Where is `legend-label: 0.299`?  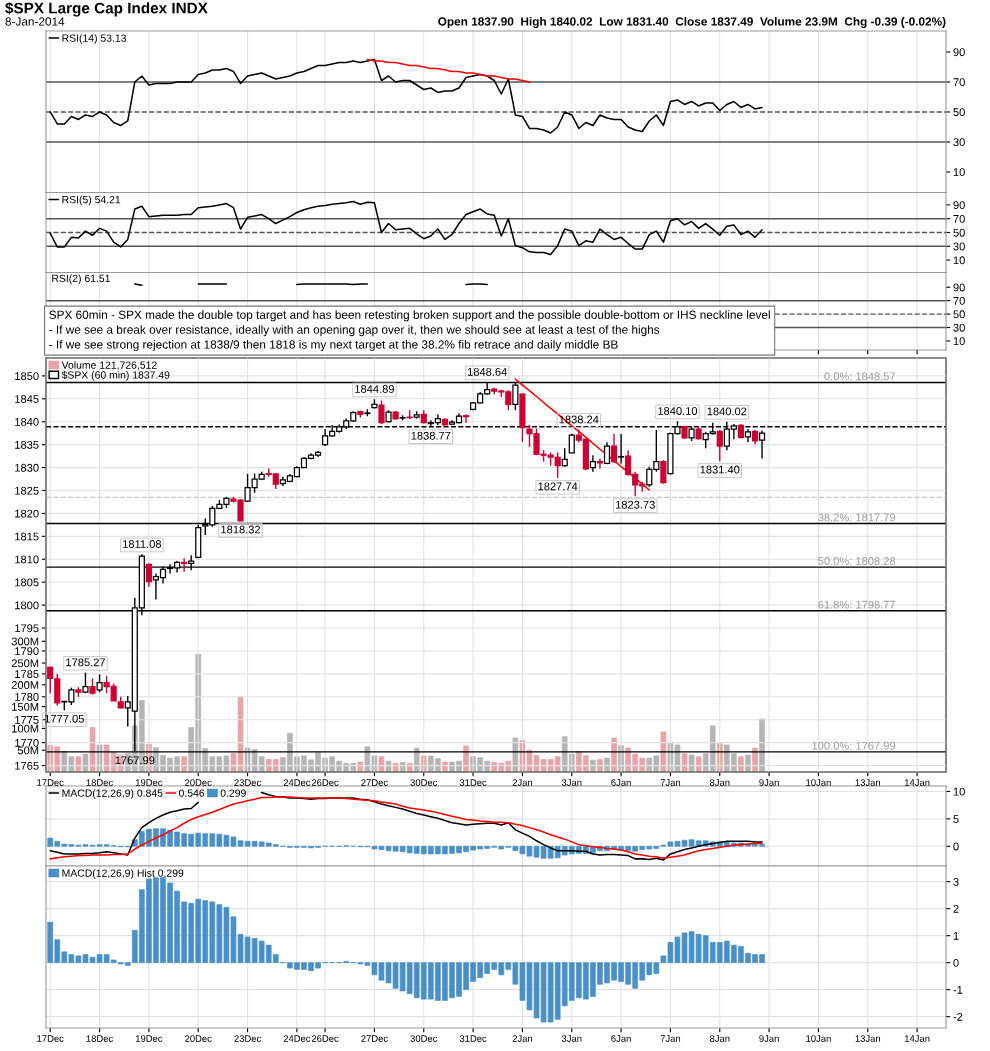 legend-label: 0.299 is located at coordinates (233, 793).